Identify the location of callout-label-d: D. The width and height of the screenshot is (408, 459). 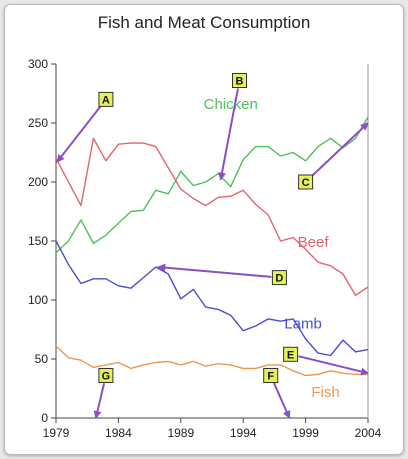
(279, 279).